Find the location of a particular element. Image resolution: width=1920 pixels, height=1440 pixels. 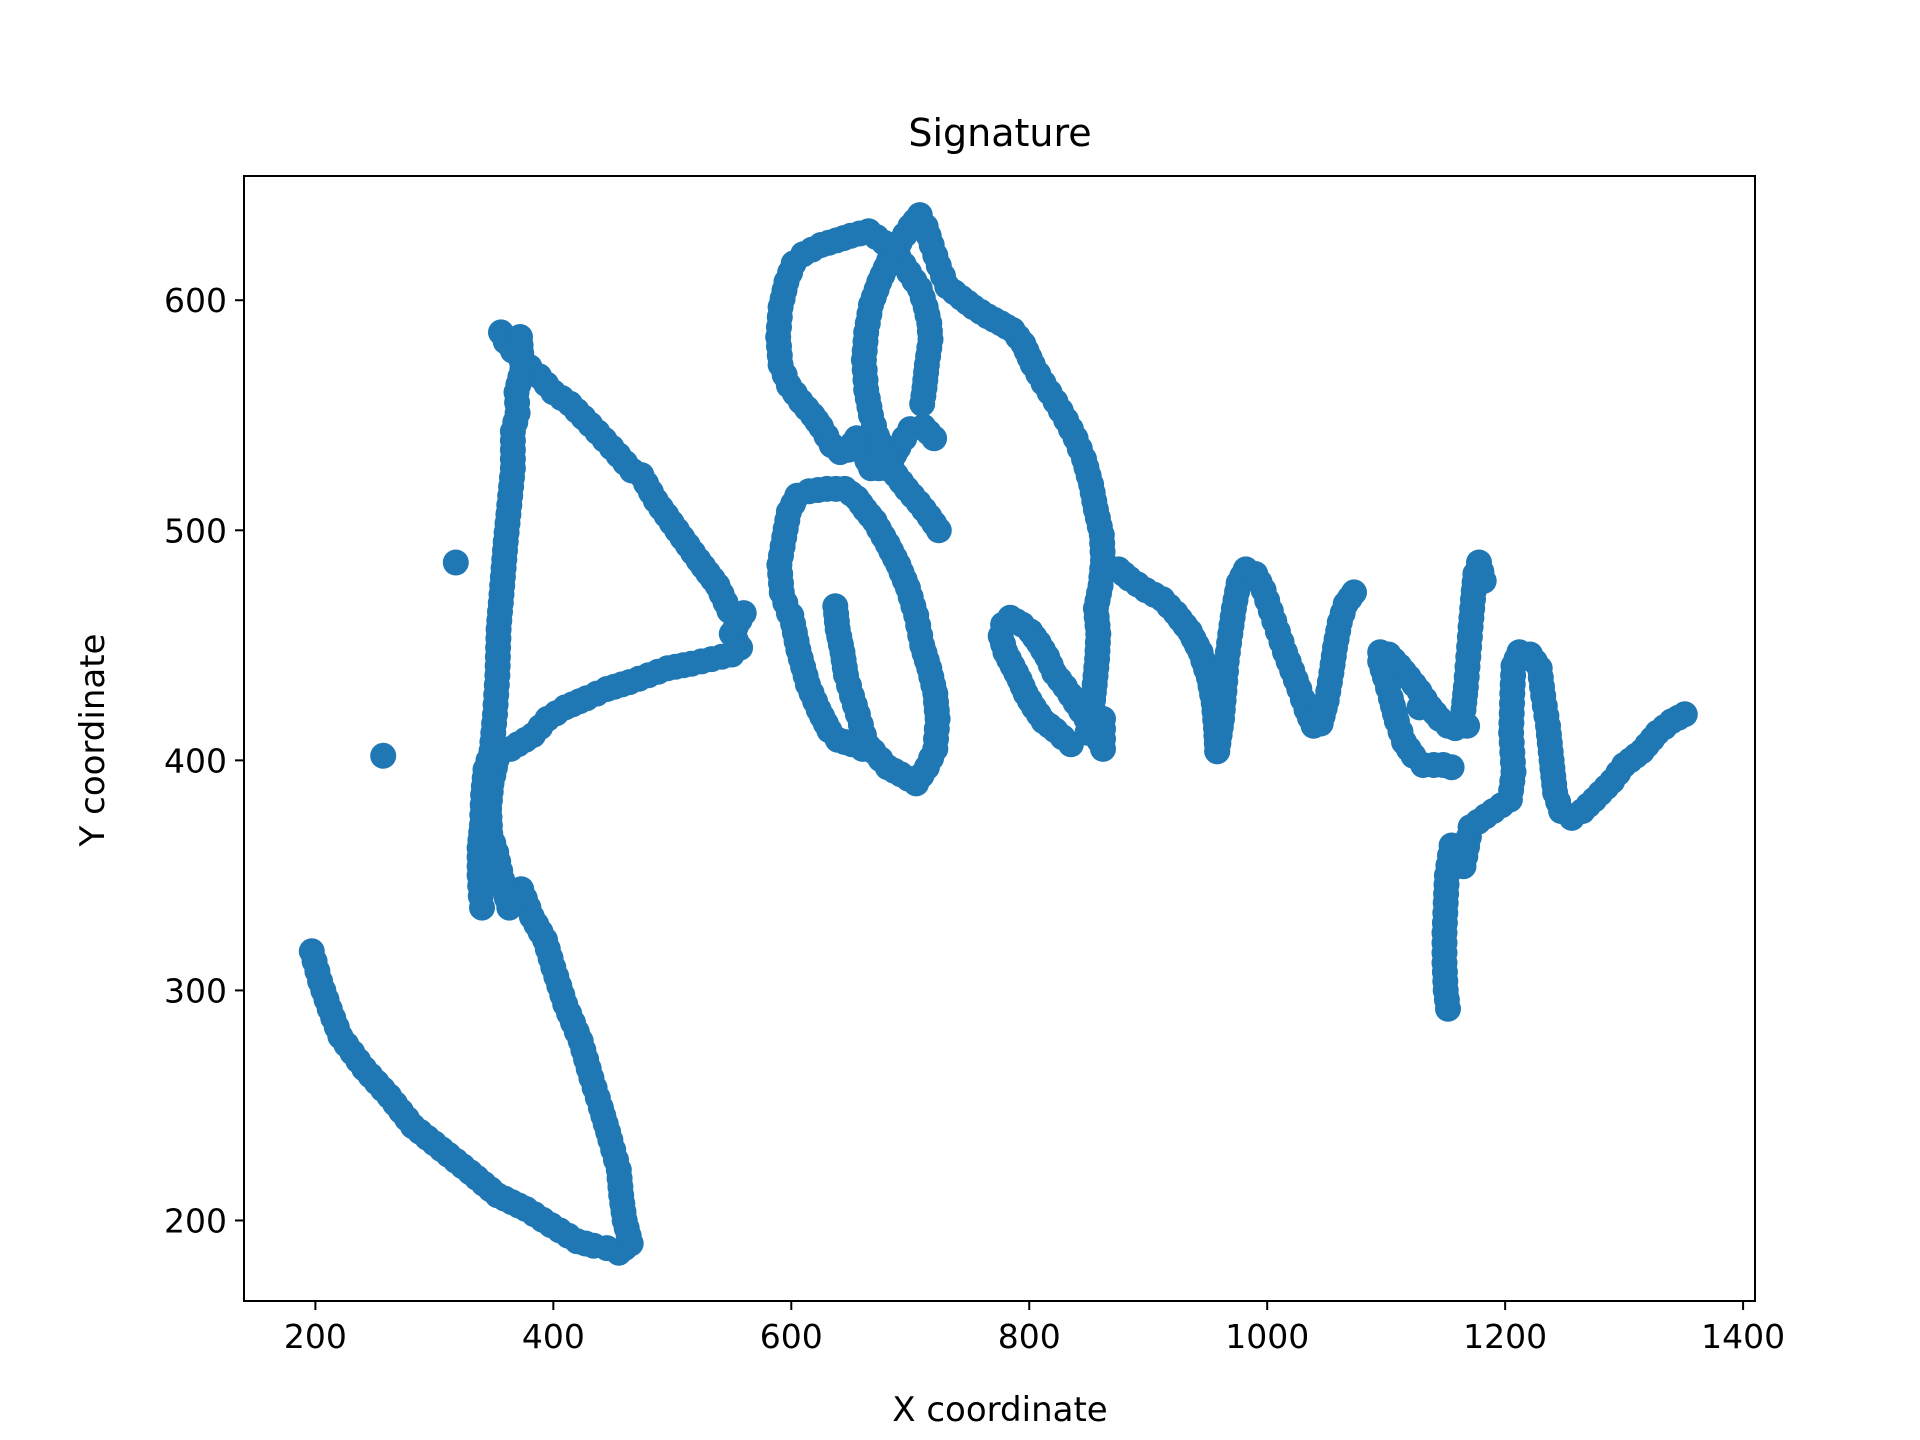

y-tick-label: 200 is located at coordinates (195, 1220).